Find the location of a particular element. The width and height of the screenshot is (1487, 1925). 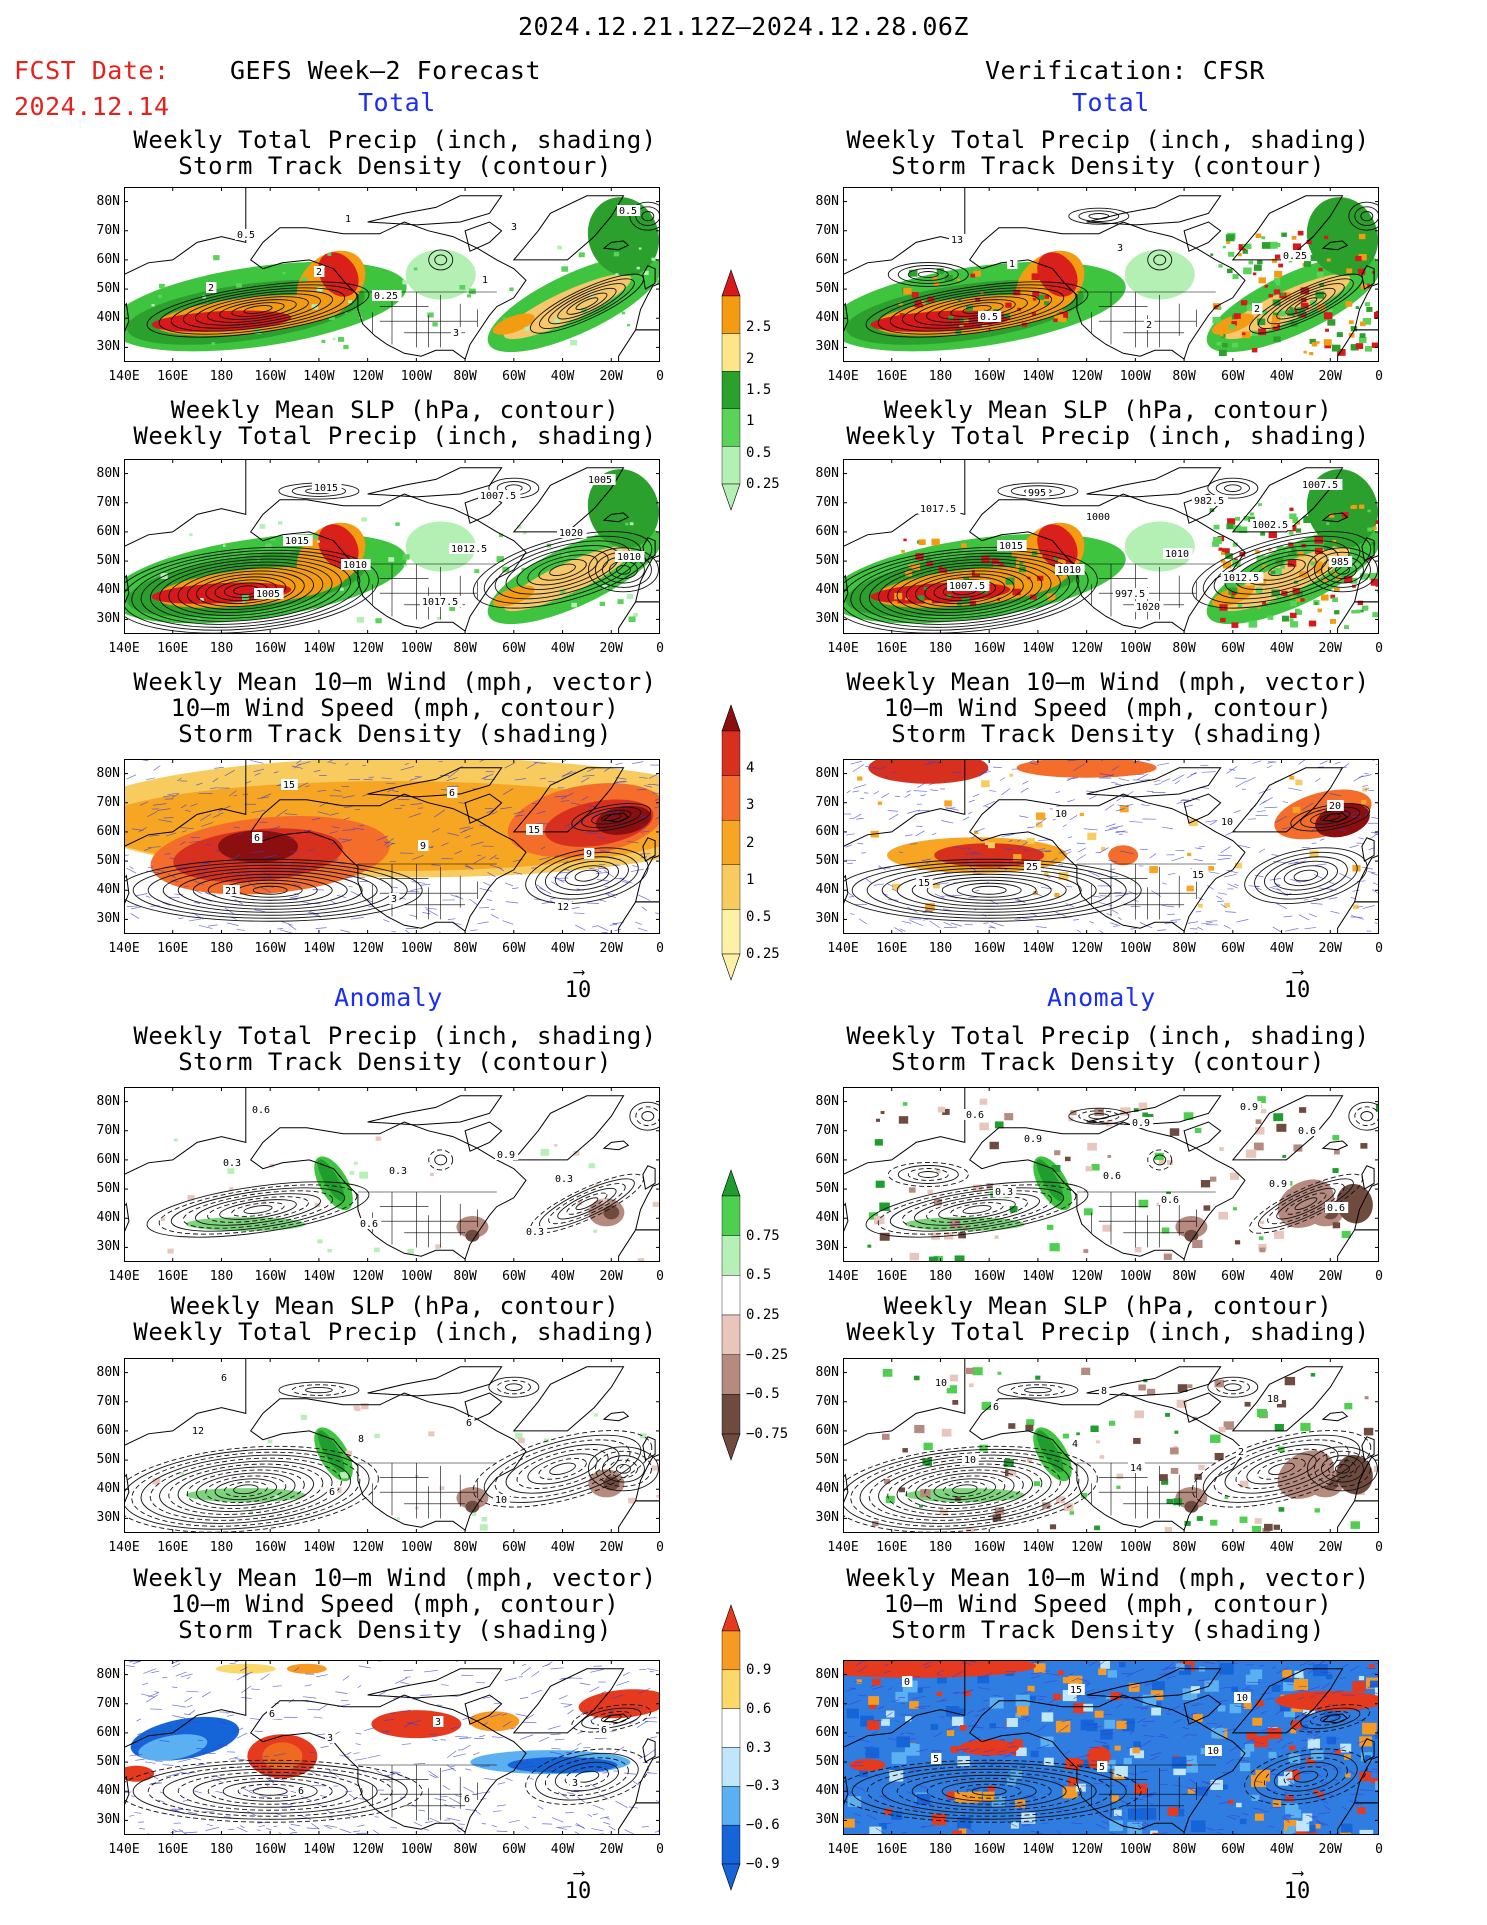

contour-label: 10 is located at coordinates (1242, 1698).